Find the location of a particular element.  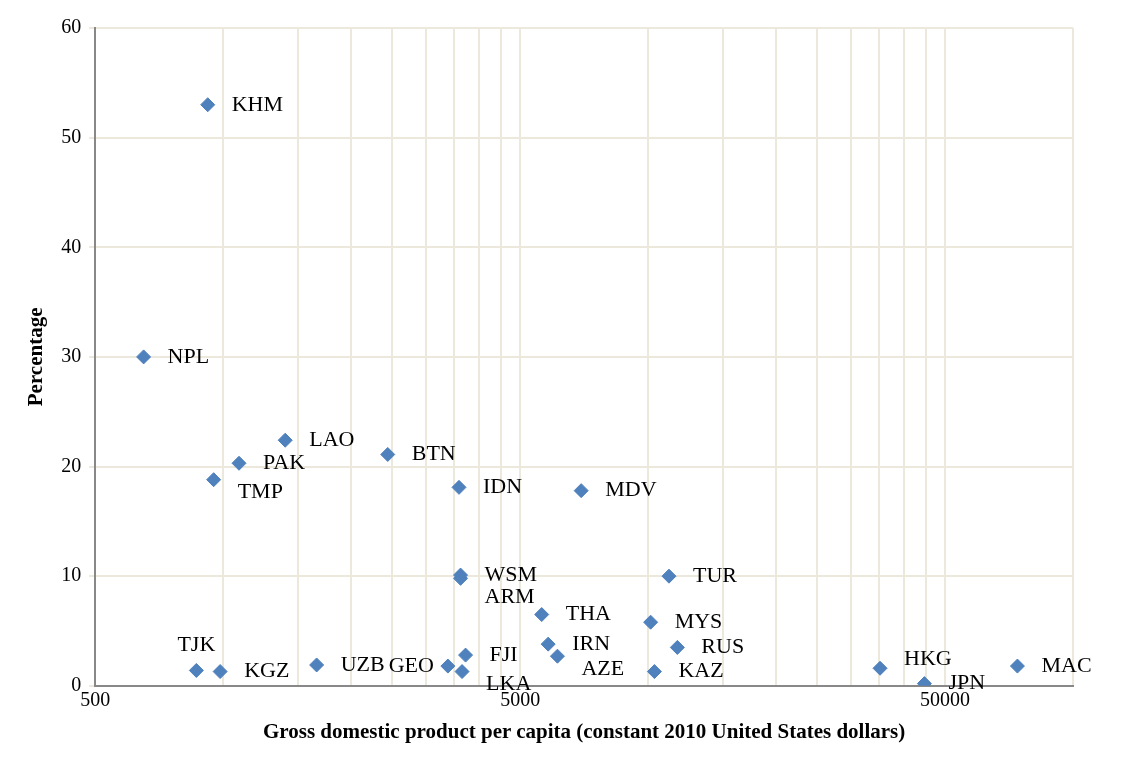

y-tick-label: 50 is located at coordinates (71, 135).